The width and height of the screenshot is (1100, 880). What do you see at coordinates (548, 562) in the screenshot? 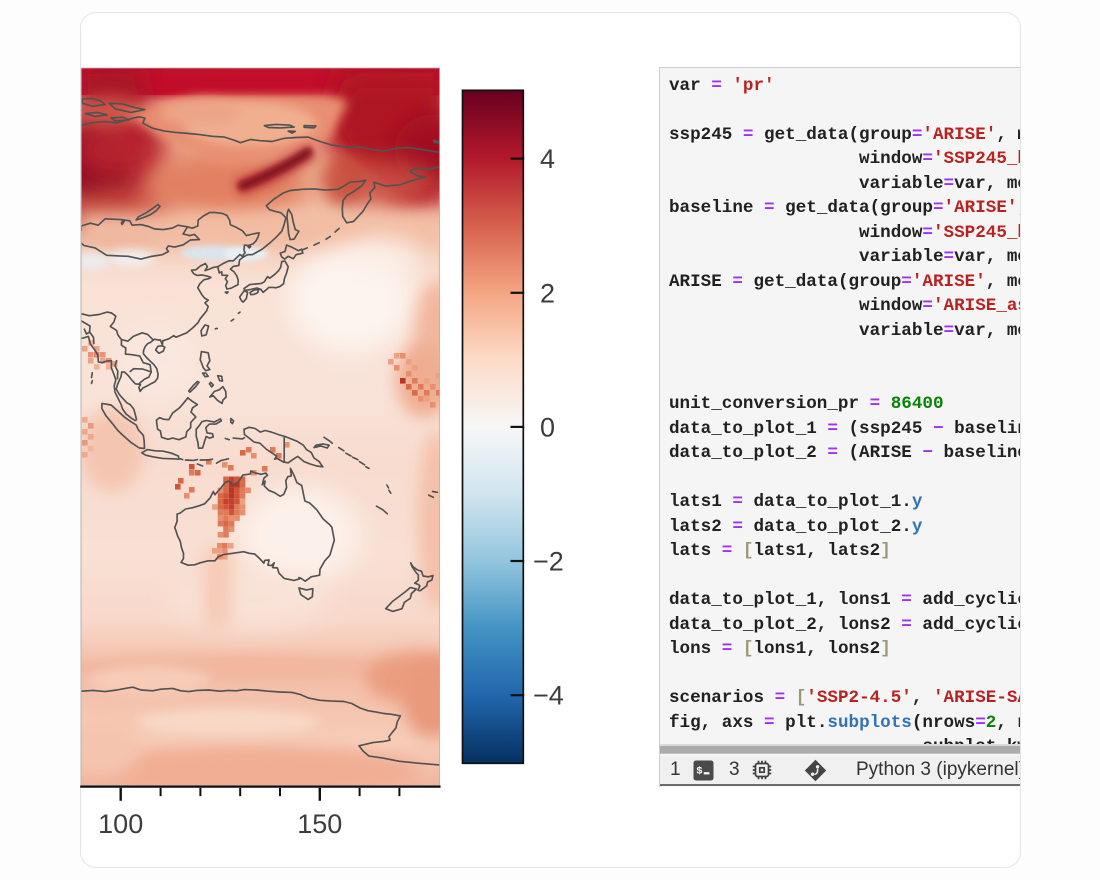
I see `svg-text: −2` at bounding box center [548, 562].